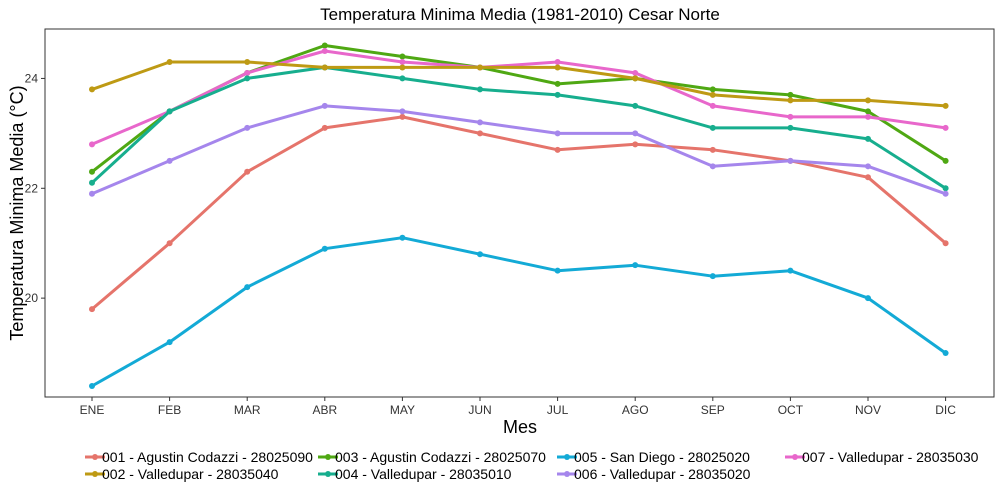 This screenshot has width=1000, height=500. Describe the element at coordinates (247, 410) in the screenshot. I see `x-tick-label: MAR` at that location.